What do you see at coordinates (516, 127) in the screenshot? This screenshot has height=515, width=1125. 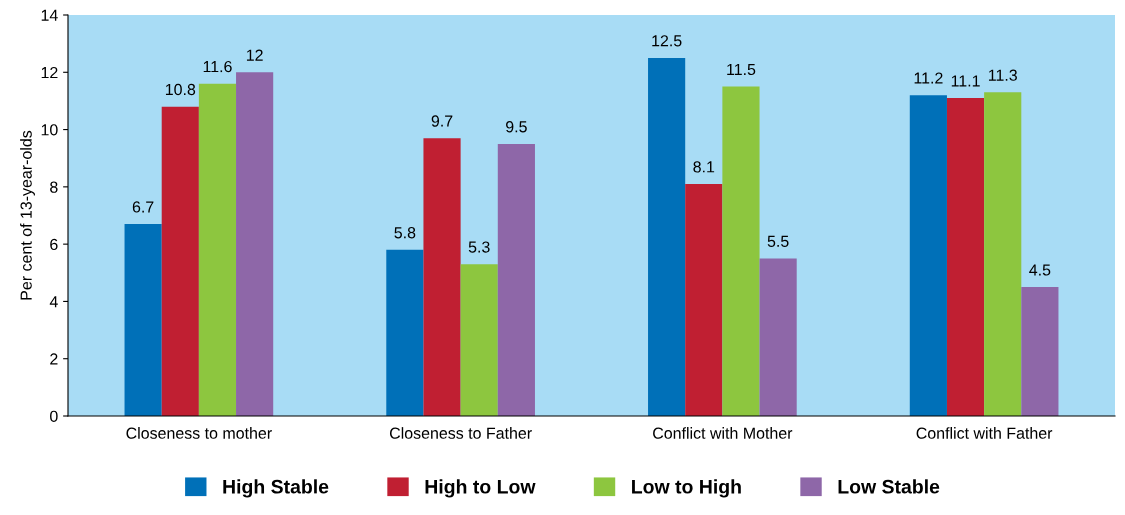 I see `data-label: 9.5` at bounding box center [516, 127].